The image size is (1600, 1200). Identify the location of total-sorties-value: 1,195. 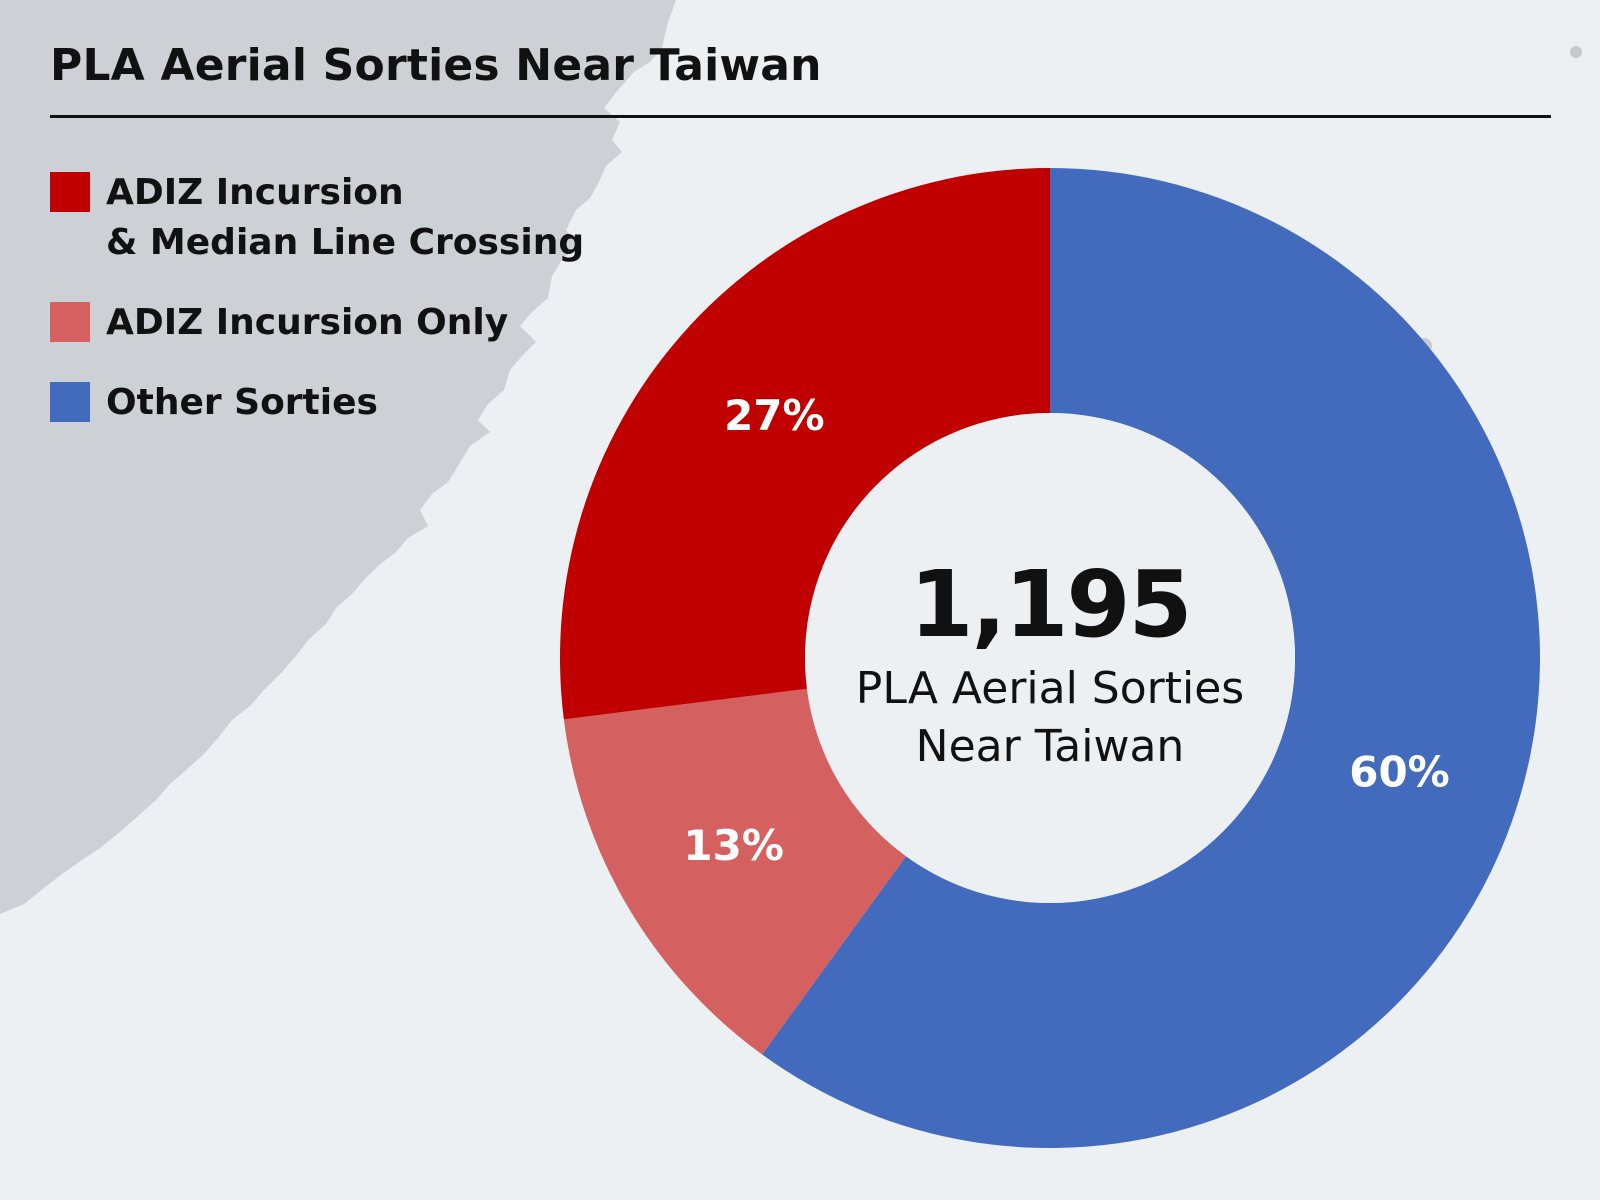
(1050, 604).